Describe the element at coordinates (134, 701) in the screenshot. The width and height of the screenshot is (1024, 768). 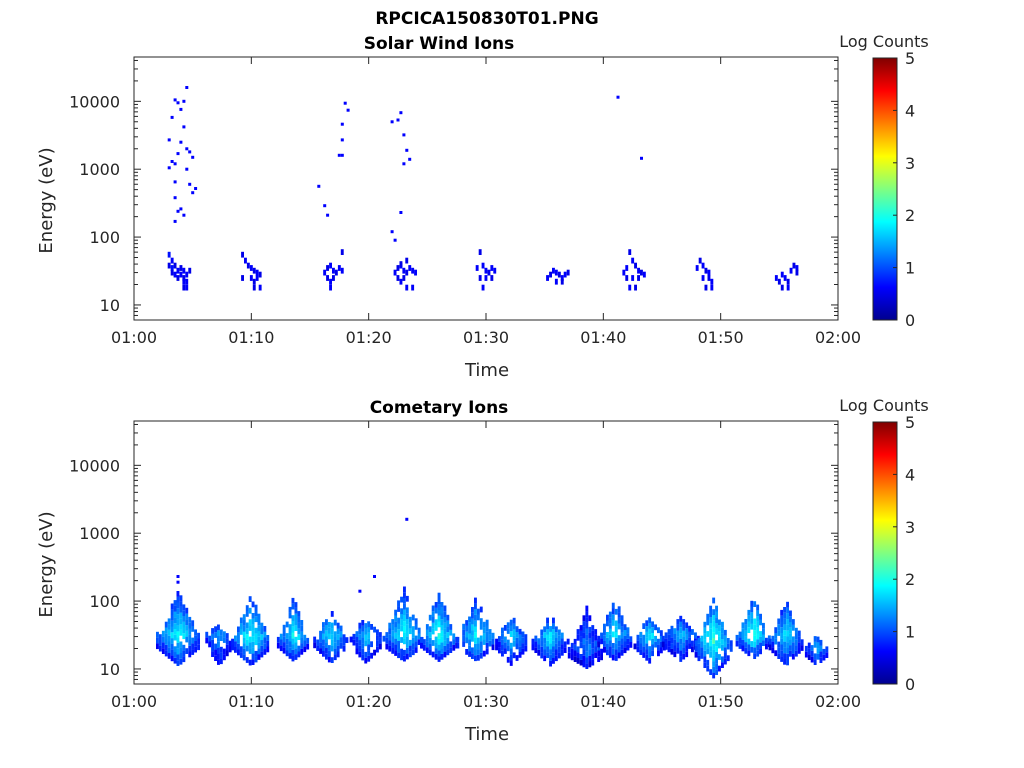
I see `x-tick-label: 01:00` at that location.